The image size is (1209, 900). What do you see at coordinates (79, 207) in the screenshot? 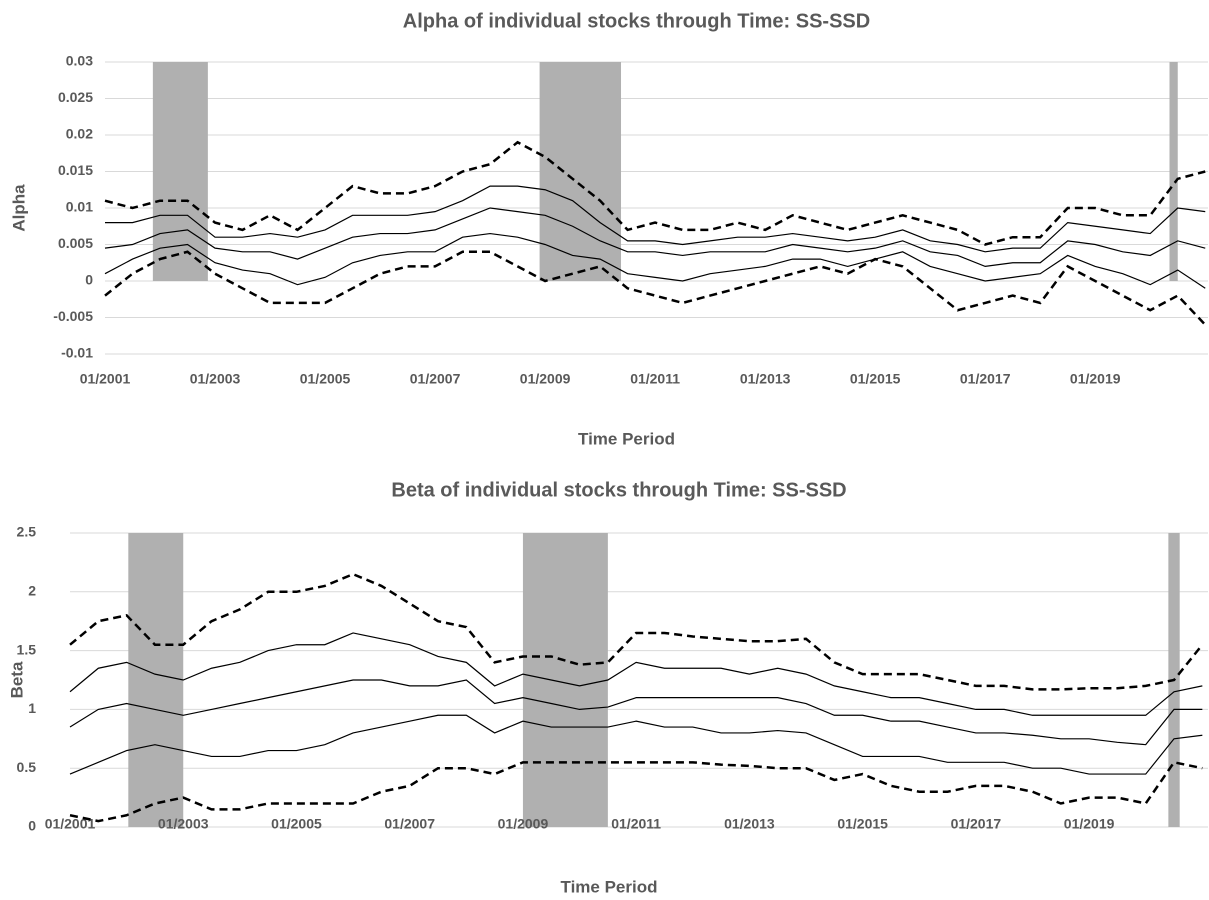
I see `y-tick-label: 0.01` at bounding box center [79, 207].